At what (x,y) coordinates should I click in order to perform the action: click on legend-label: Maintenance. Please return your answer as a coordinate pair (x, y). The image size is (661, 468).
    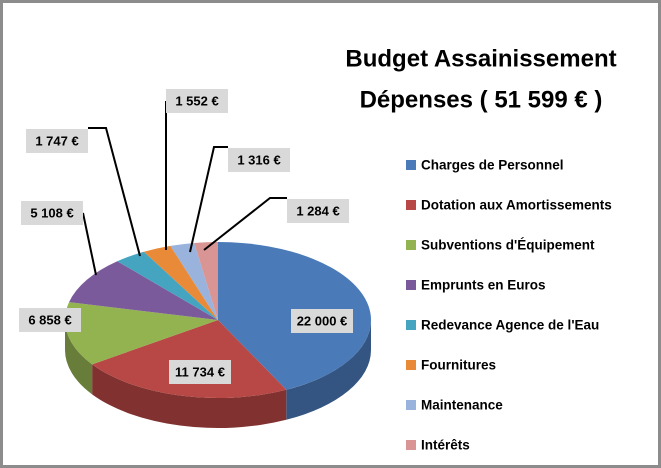
    Looking at the image, I should click on (462, 405).